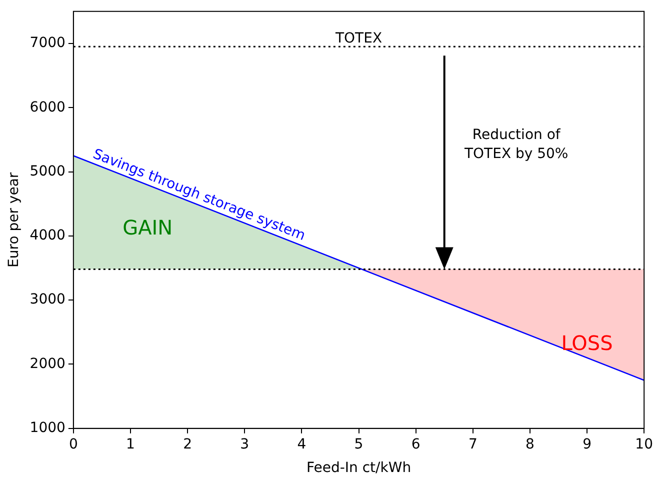  Describe the element at coordinates (515, 144) in the screenshot. I see `annotation: Reduction of TOTEX by 50%` at that location.